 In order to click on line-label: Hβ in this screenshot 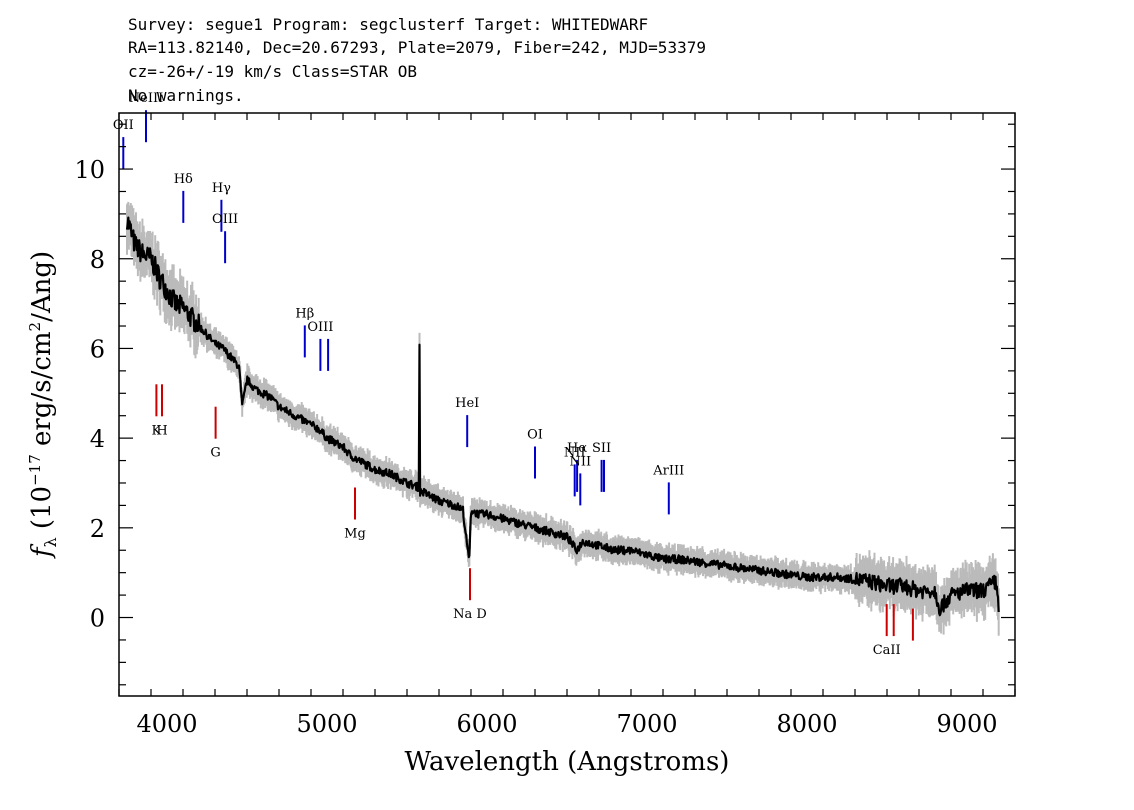, I will do `click(304, 313)`.